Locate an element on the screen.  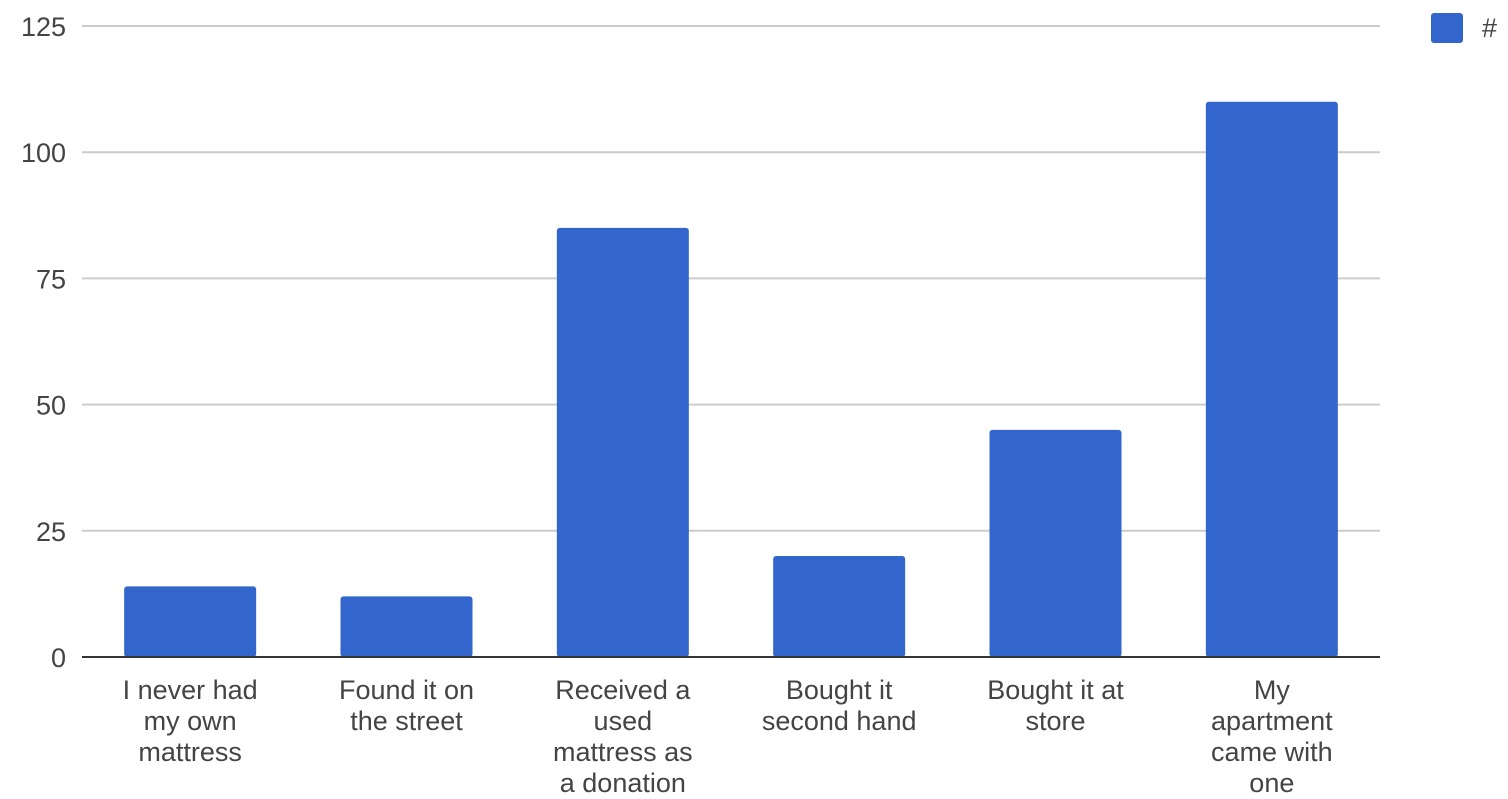
x-category-label: Bought it at store is located at coordinates (1055, 705).